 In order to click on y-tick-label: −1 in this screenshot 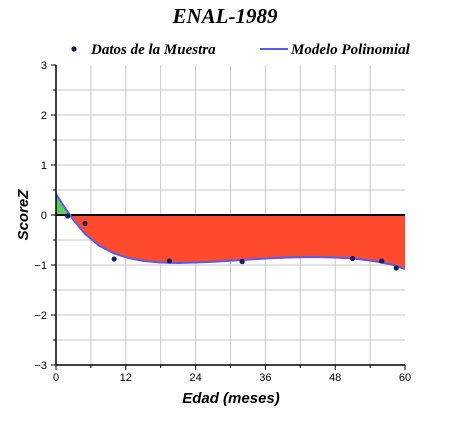, I will do `click(40, 266)`.